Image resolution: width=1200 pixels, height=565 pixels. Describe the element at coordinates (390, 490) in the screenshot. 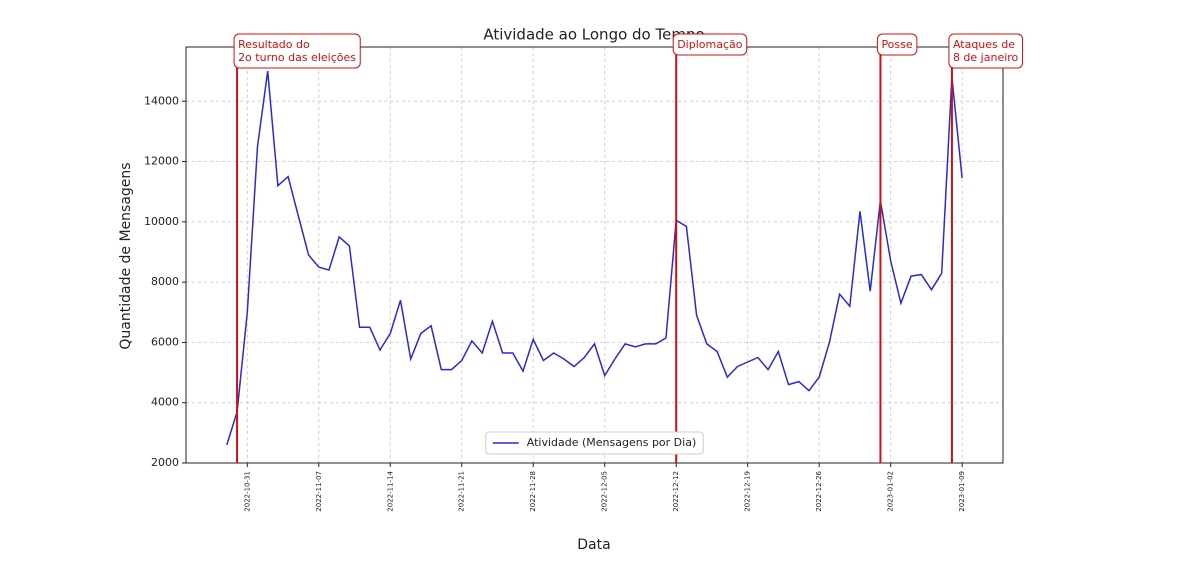

I see `x-tick-label: 2022-11-14` at that location.